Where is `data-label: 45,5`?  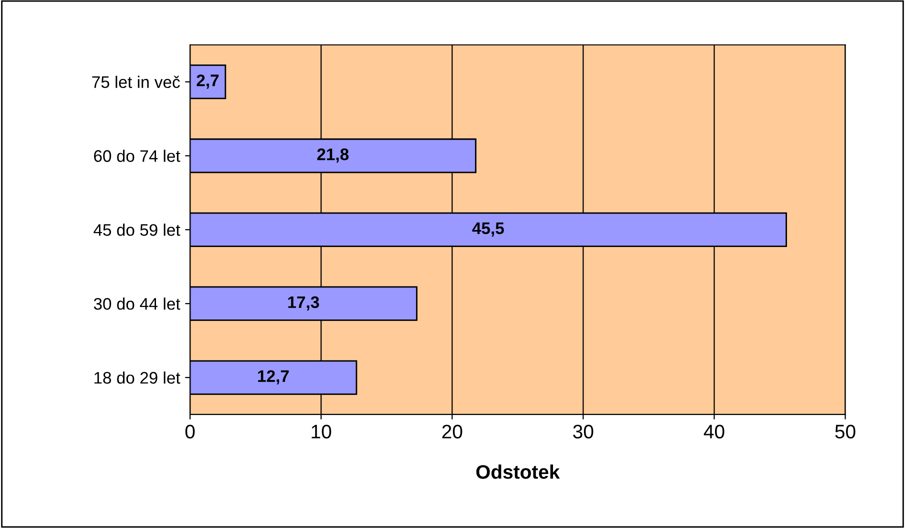 data-label: 45,5 is located at coordinates (488, 229).